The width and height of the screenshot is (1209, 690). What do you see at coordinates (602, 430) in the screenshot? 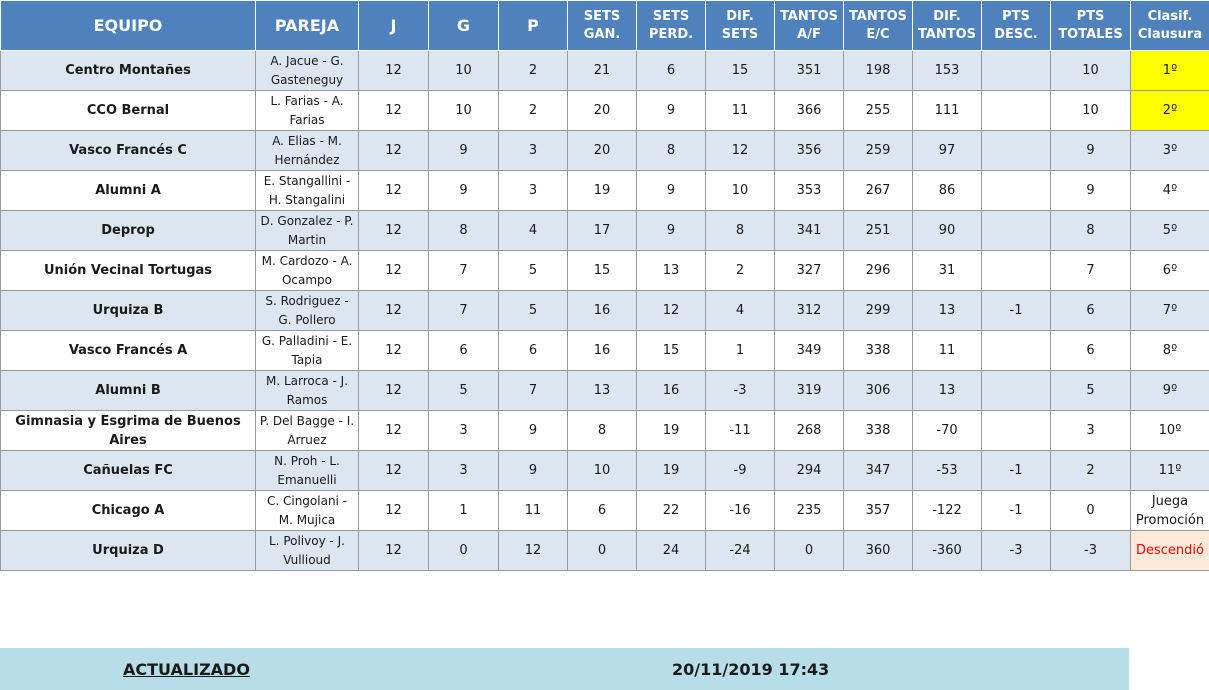
I see `sets-won-cell: 8` at bounding box center [602, 430].